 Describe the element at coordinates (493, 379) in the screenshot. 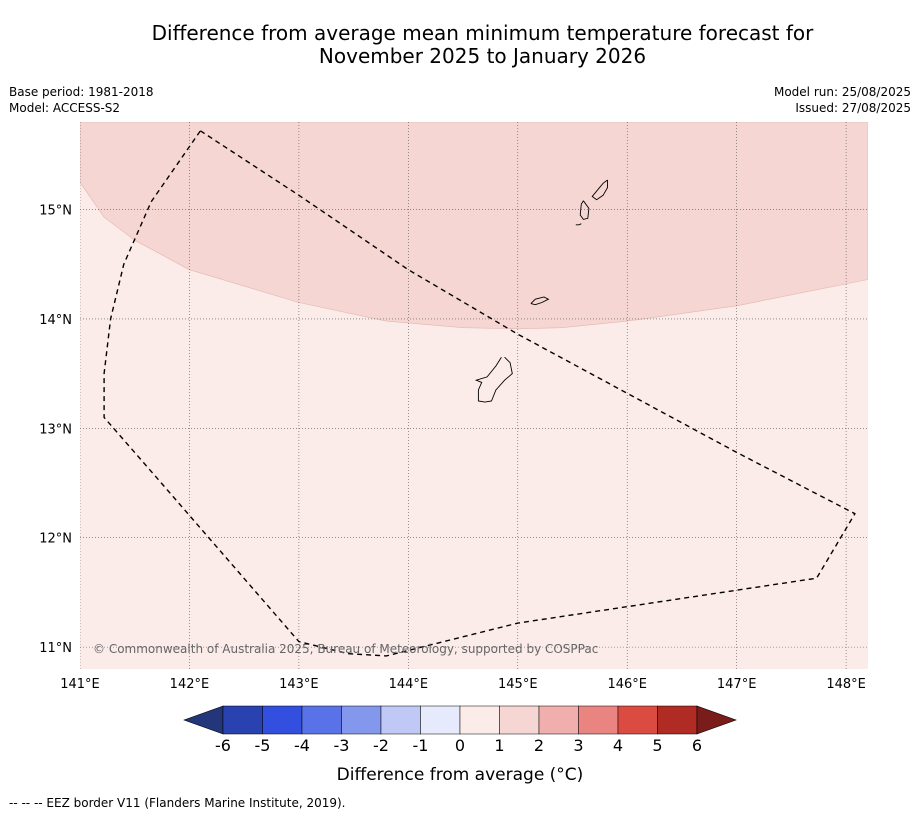

I see `island-guam` at that location.